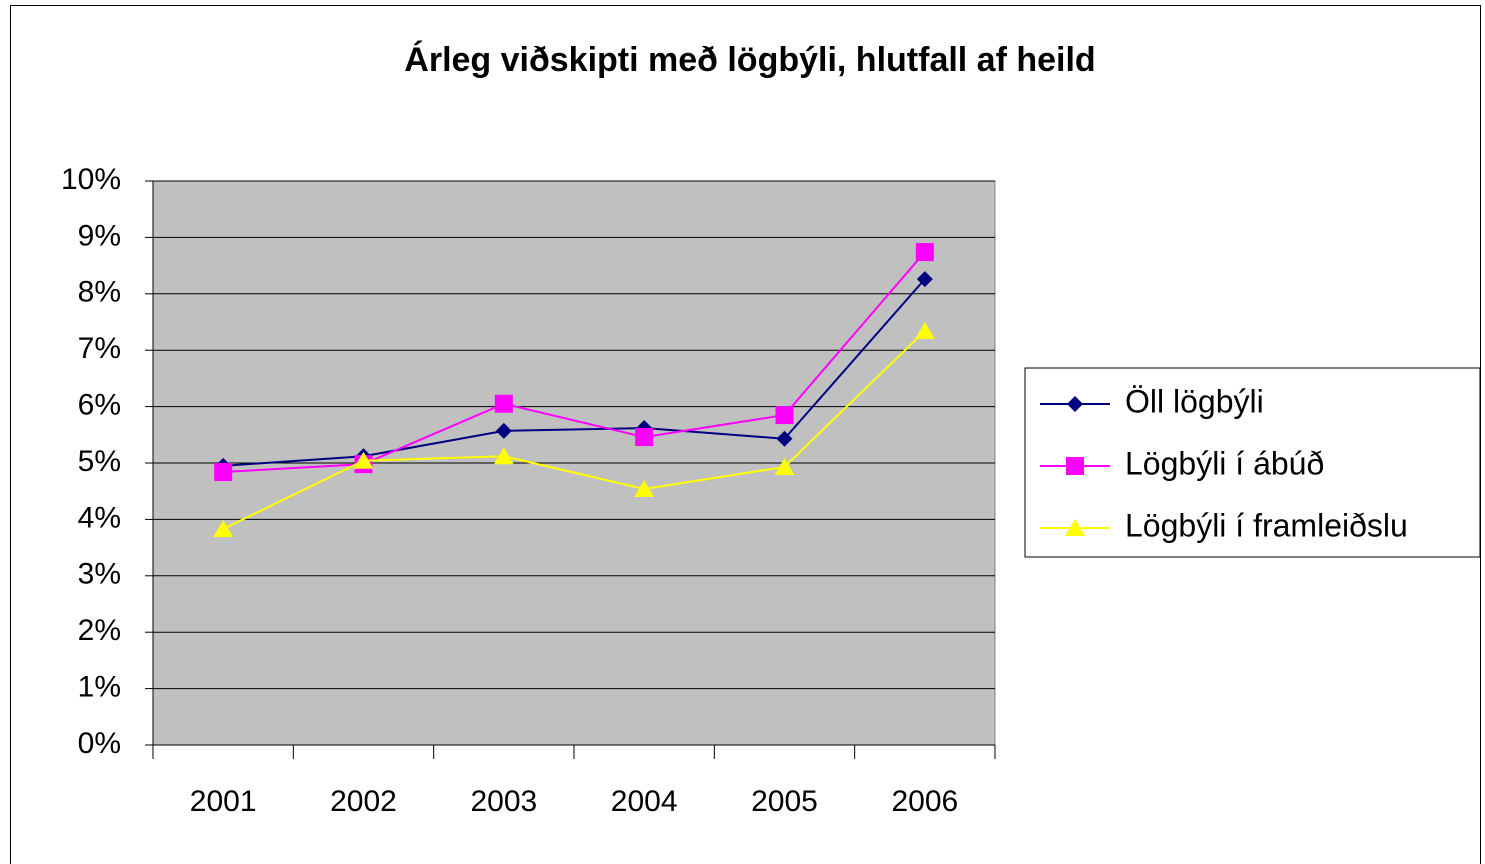 This screenshot has height=864, width=1485. I want to click on legend-box, so click(1252, 462).